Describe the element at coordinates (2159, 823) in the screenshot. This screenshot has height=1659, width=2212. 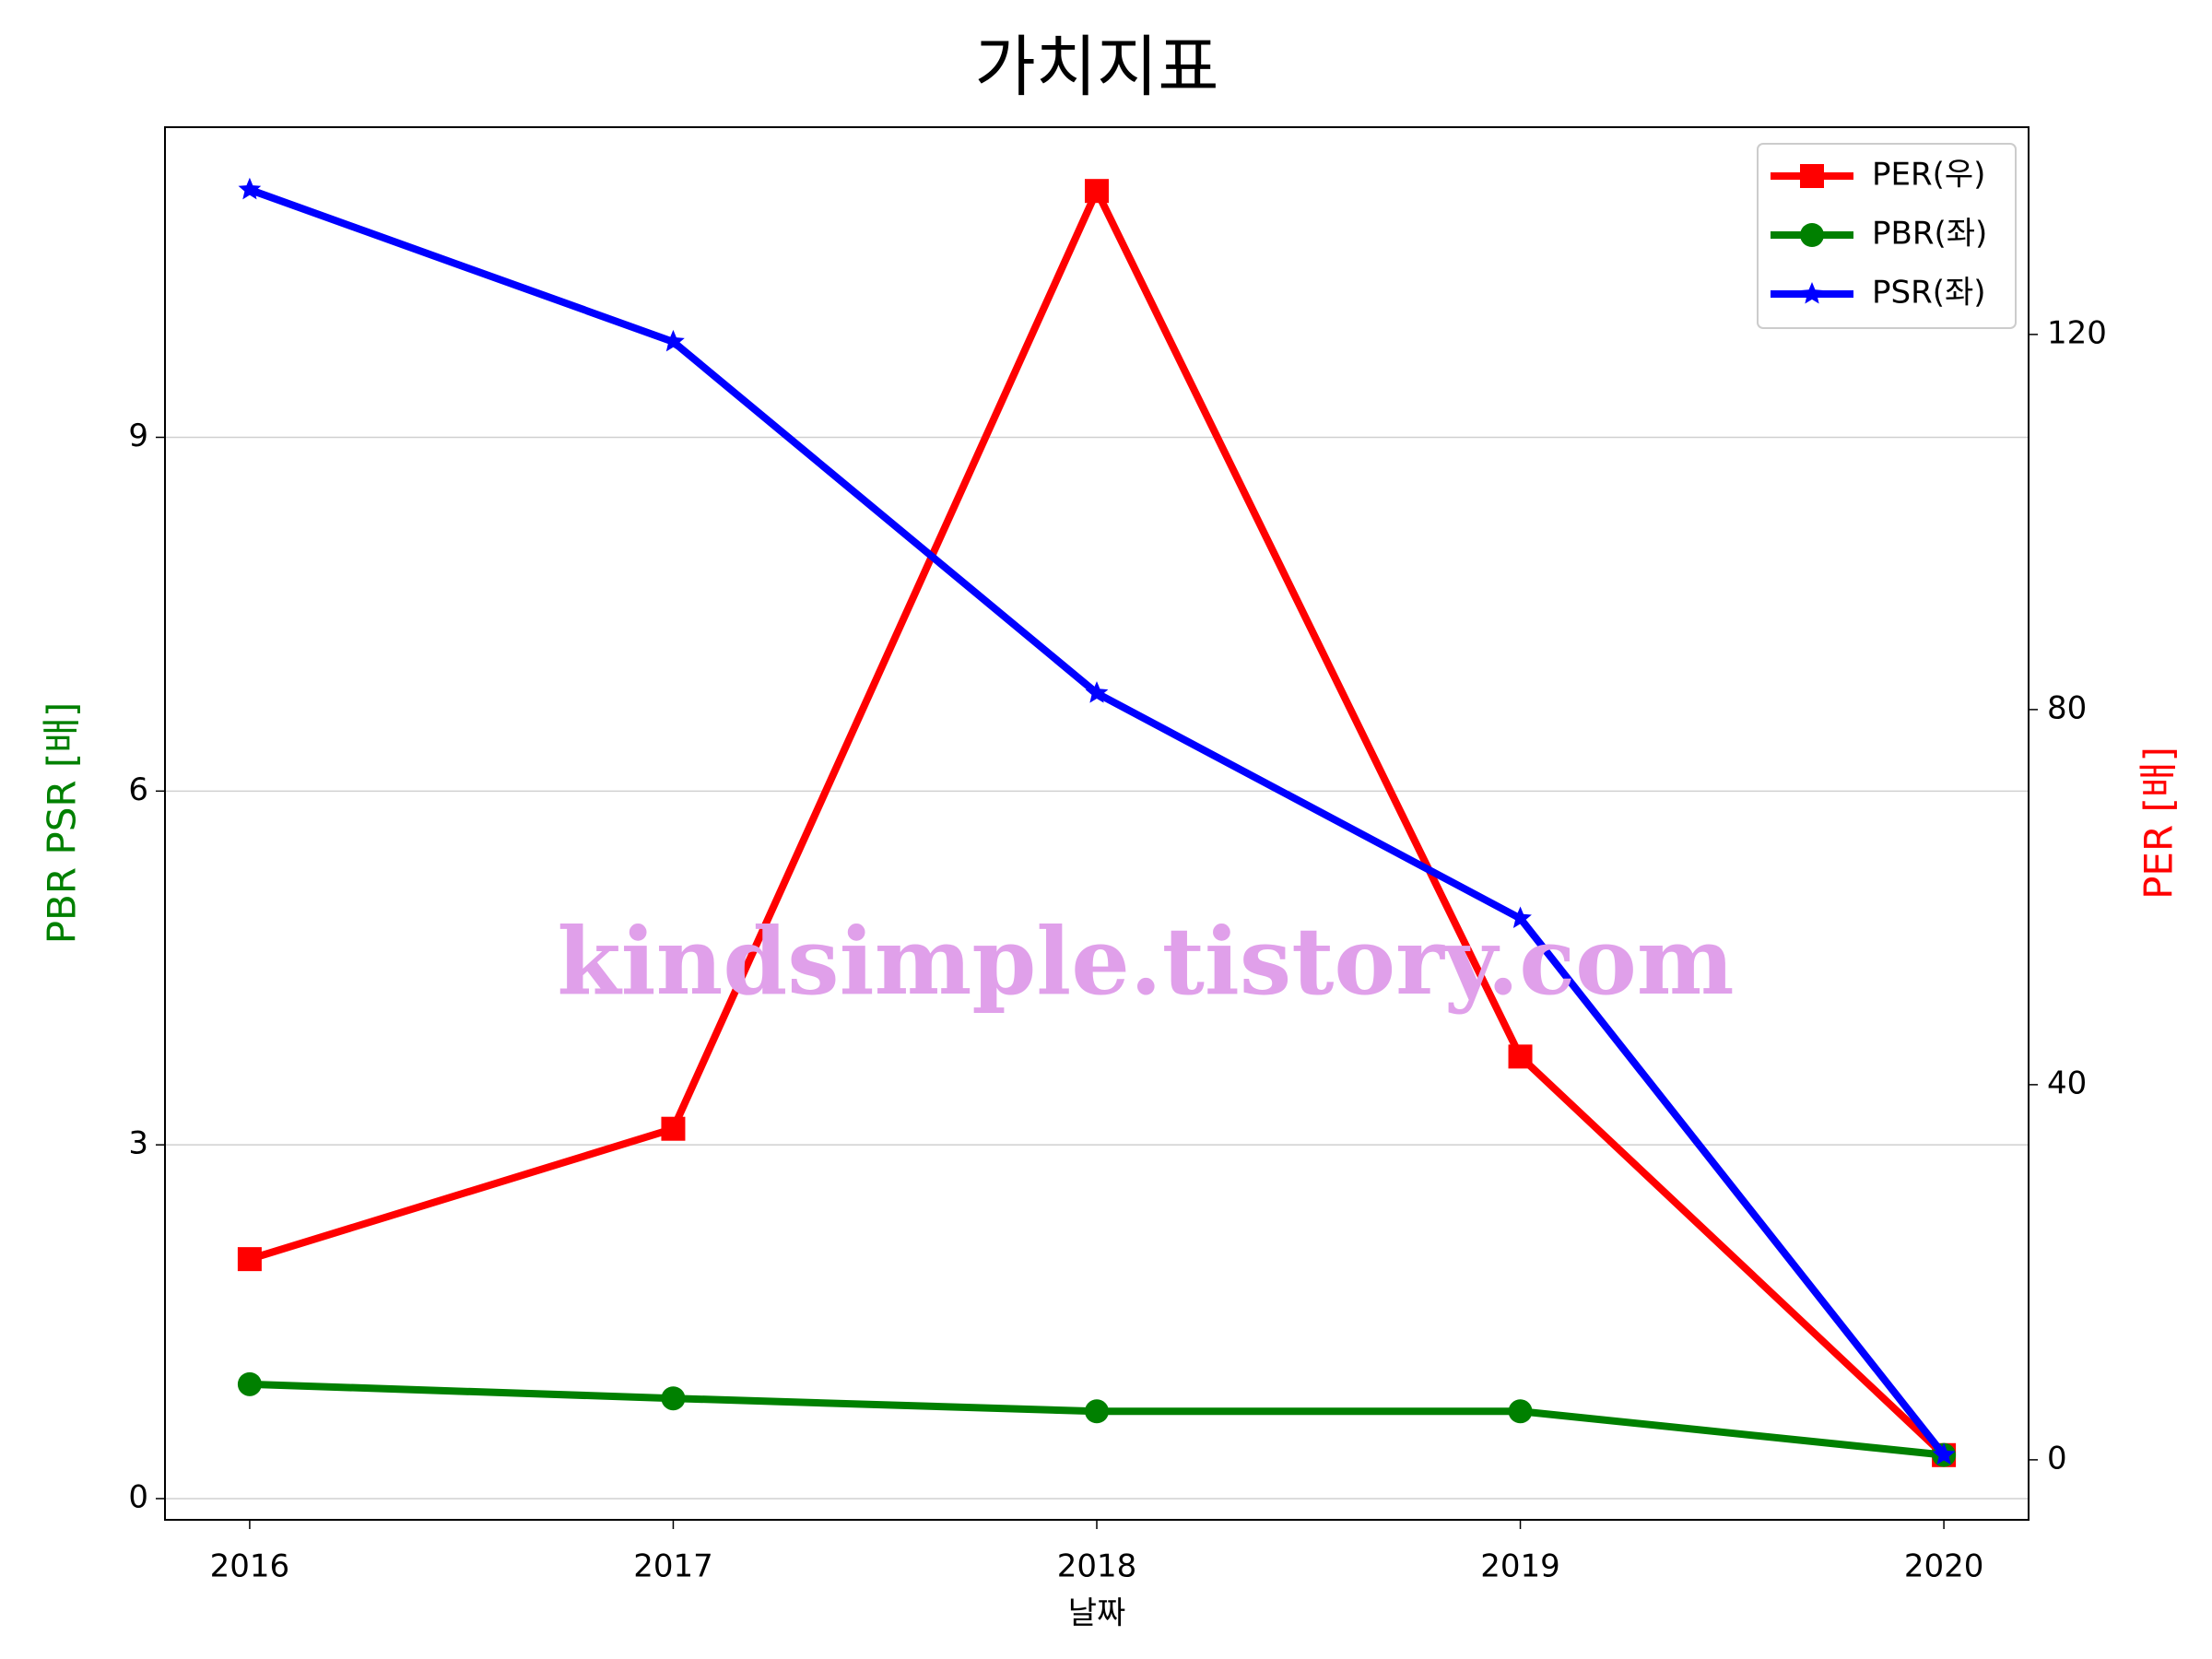
I see `y2-axis-label: PER [배]` at that location.